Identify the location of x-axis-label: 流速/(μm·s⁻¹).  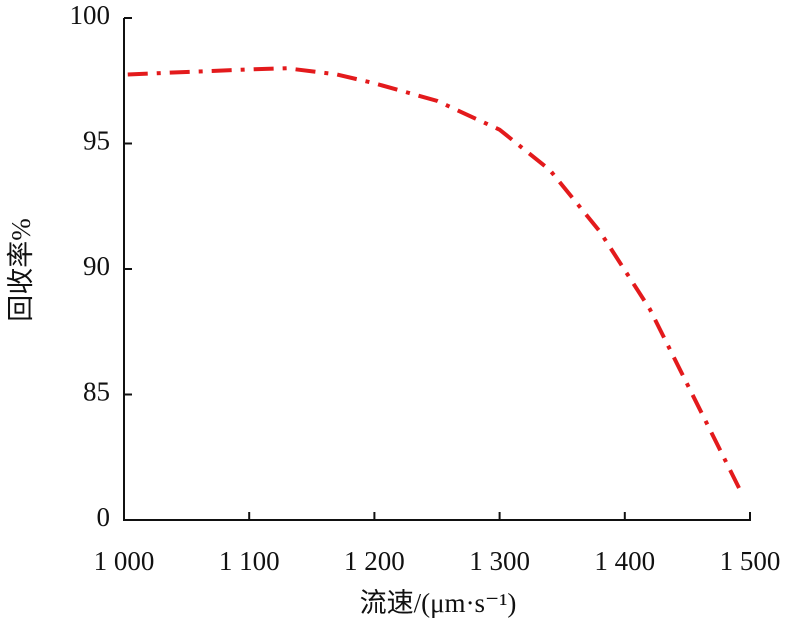
(438, 603).